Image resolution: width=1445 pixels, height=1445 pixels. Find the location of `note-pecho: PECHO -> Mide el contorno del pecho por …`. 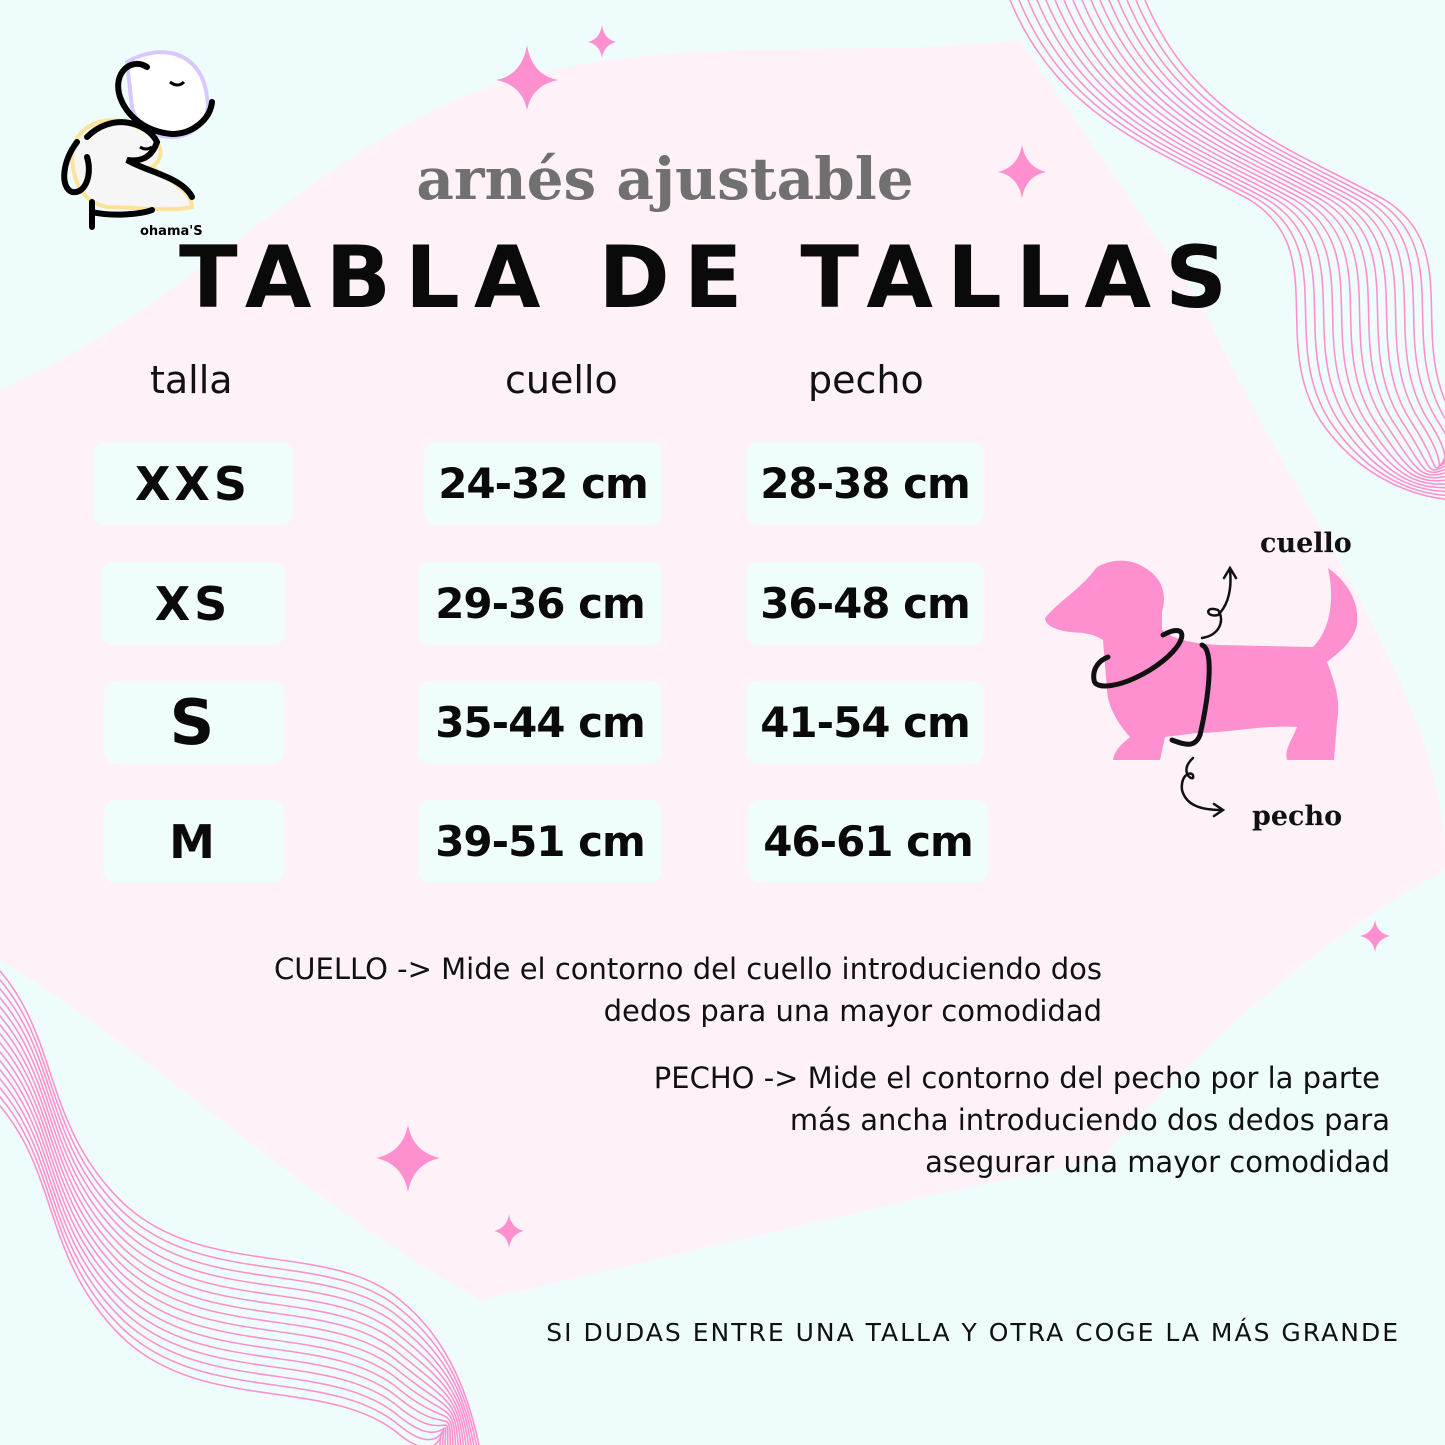

note-pecho: PECHO -> Mide el contorno del pecho por … is located at coordinates (1022, 1120).